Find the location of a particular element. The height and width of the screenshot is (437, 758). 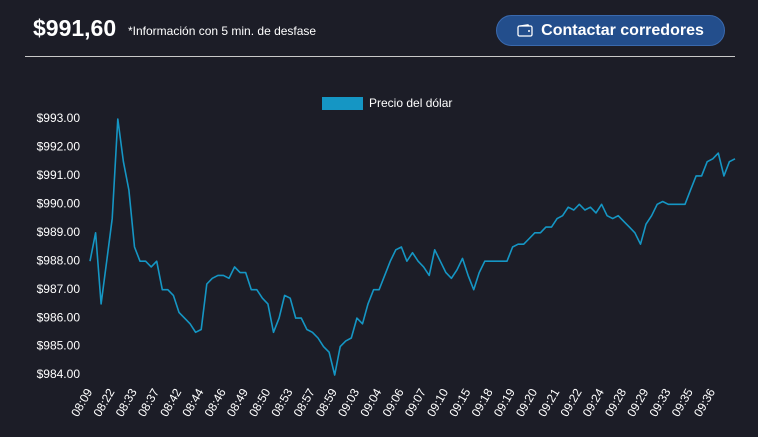

x-tick-label: 09:29 is located at coordinates (637, 402).